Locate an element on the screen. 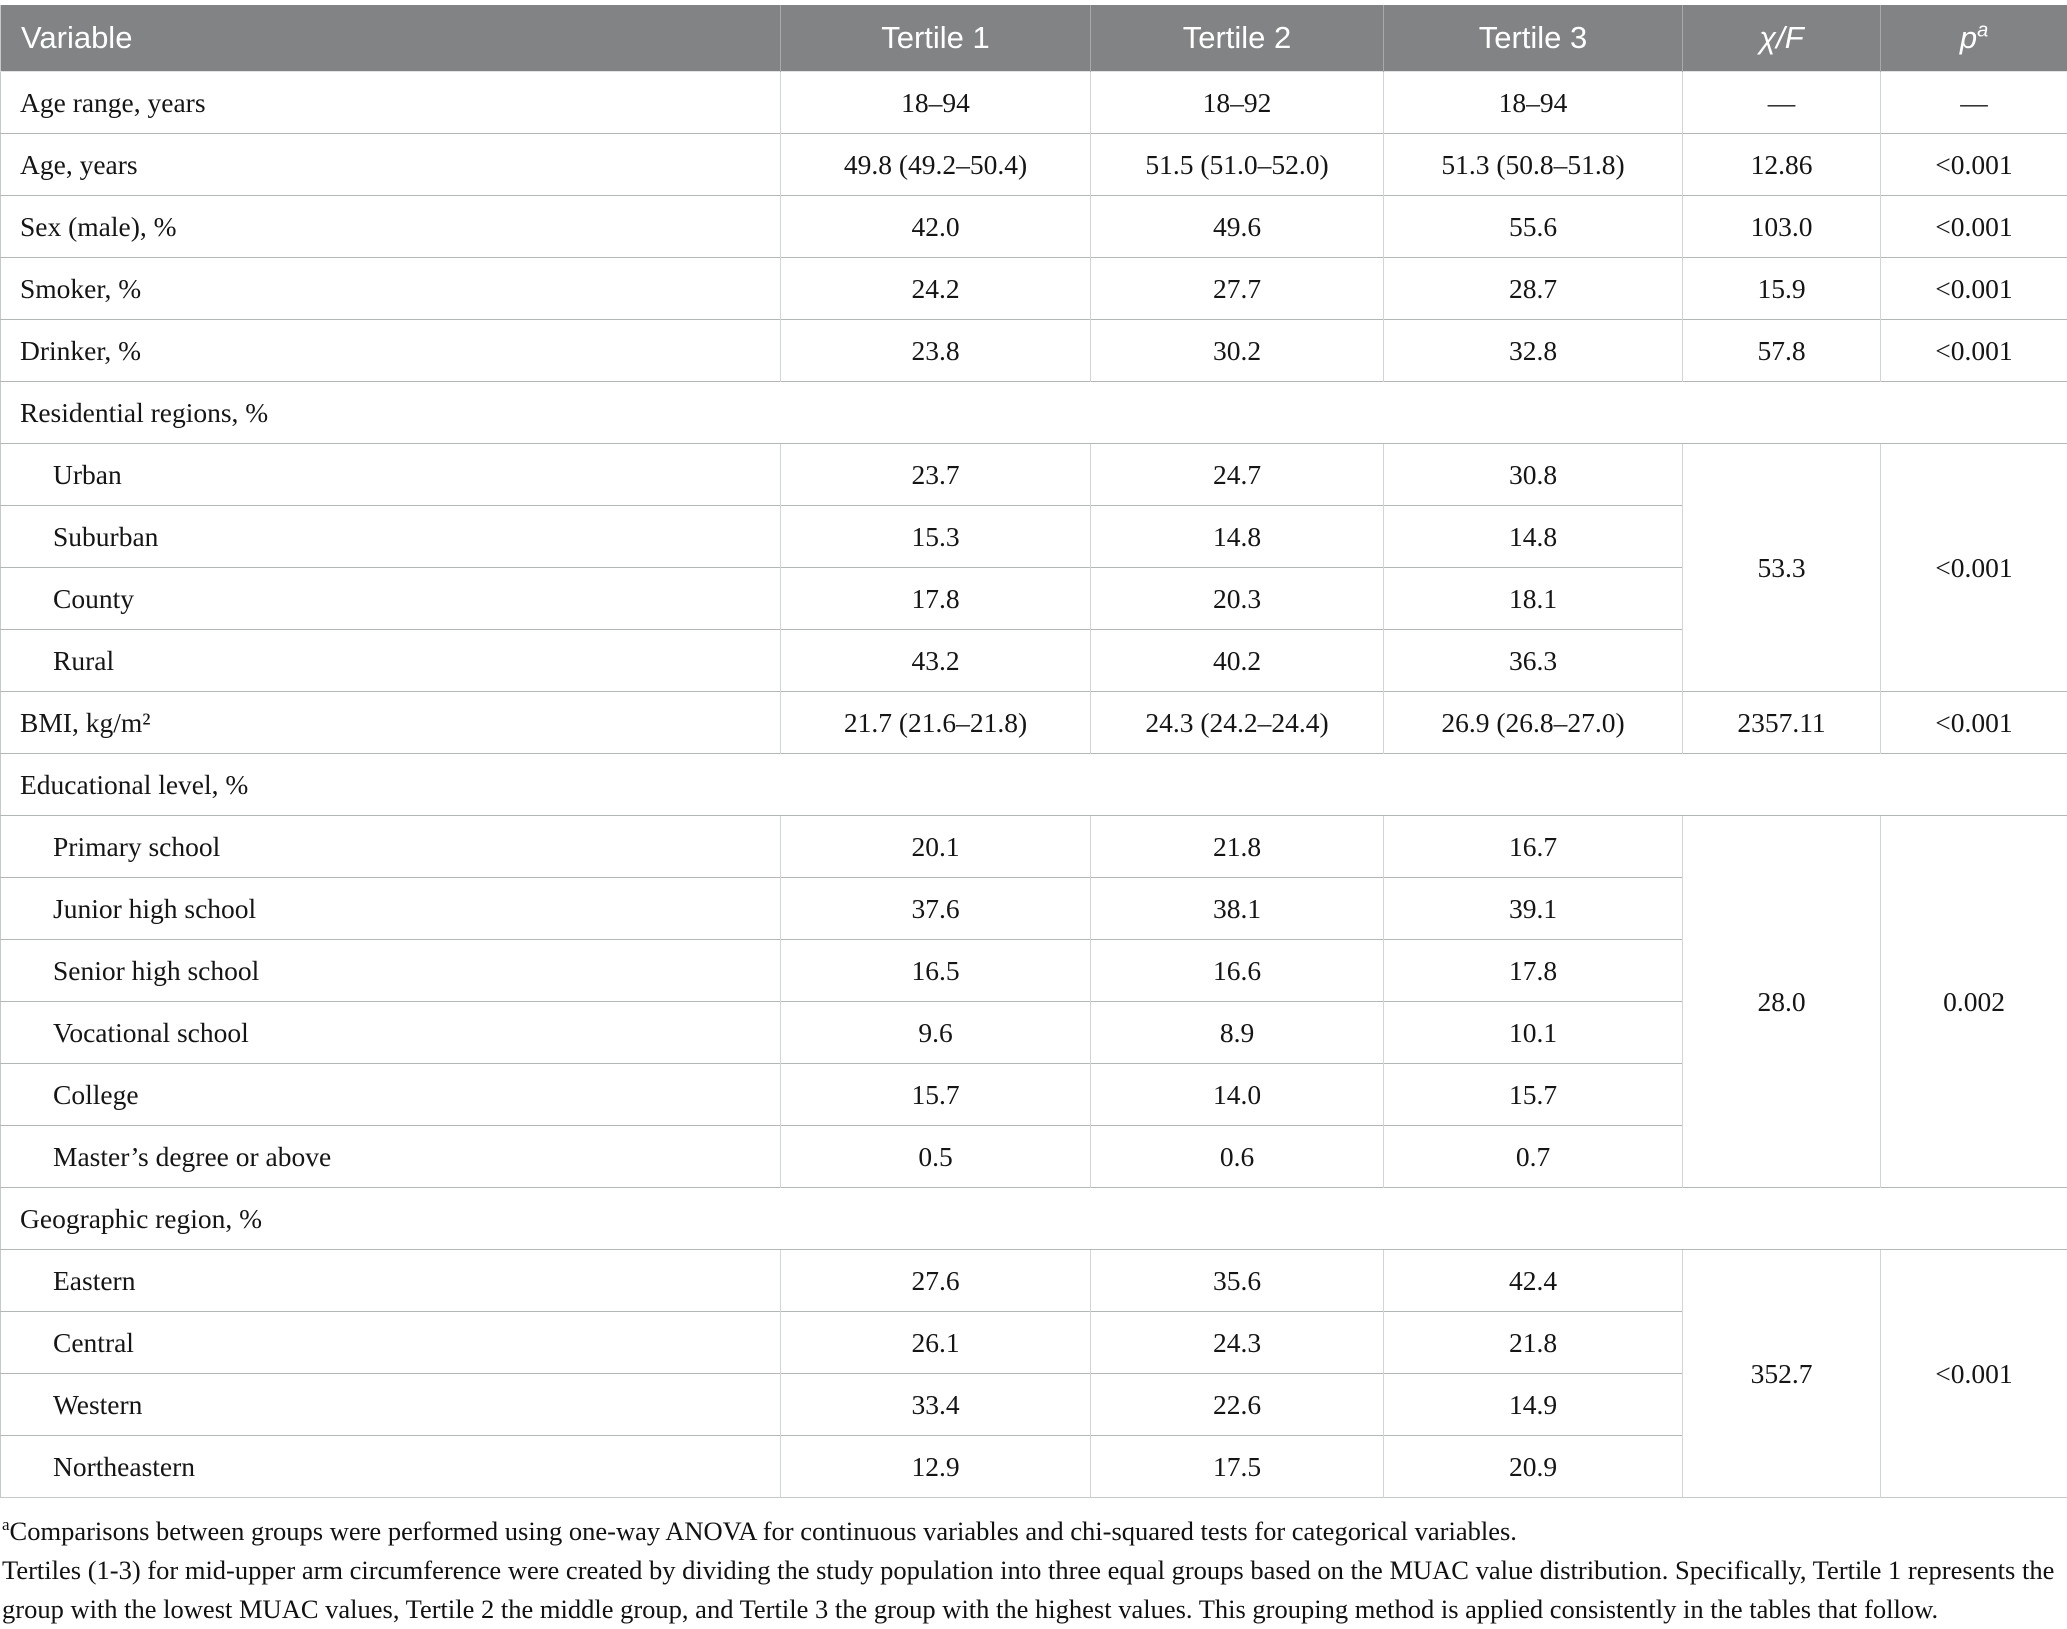 The height and width of the screenshot is (1629, 2067). tertile-2-value-cell: 24.7 is located at coordinates (1237, 475).